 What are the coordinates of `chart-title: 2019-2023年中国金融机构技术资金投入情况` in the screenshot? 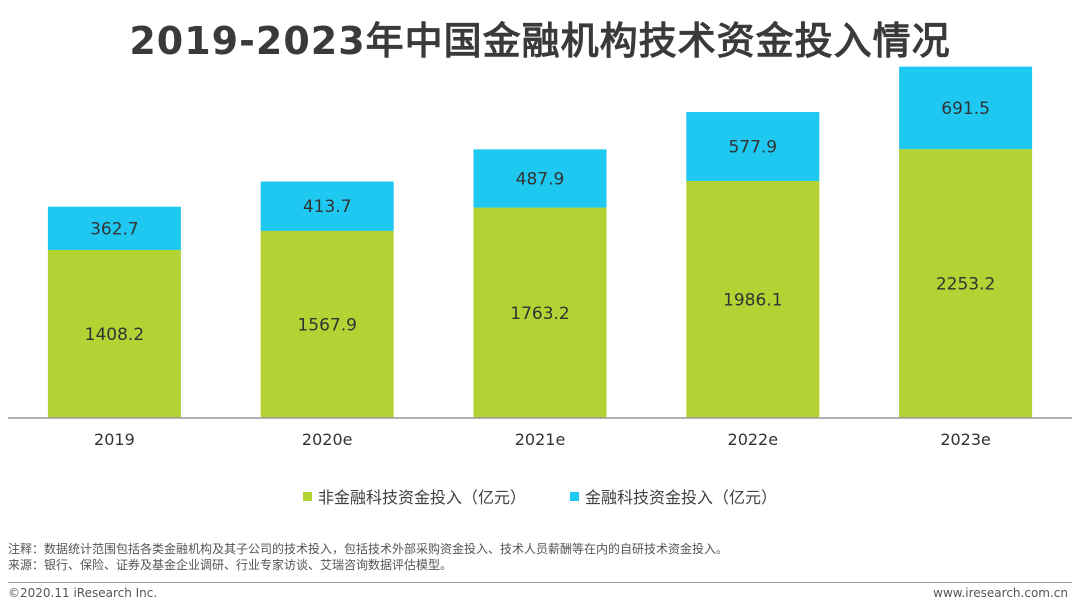 It's located at (540, 41).